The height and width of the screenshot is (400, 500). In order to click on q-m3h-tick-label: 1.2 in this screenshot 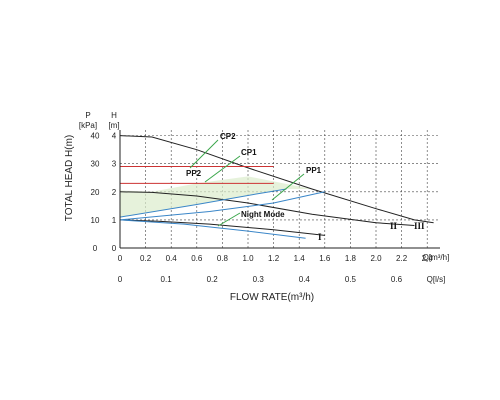, I will do `click(274, 258)`.